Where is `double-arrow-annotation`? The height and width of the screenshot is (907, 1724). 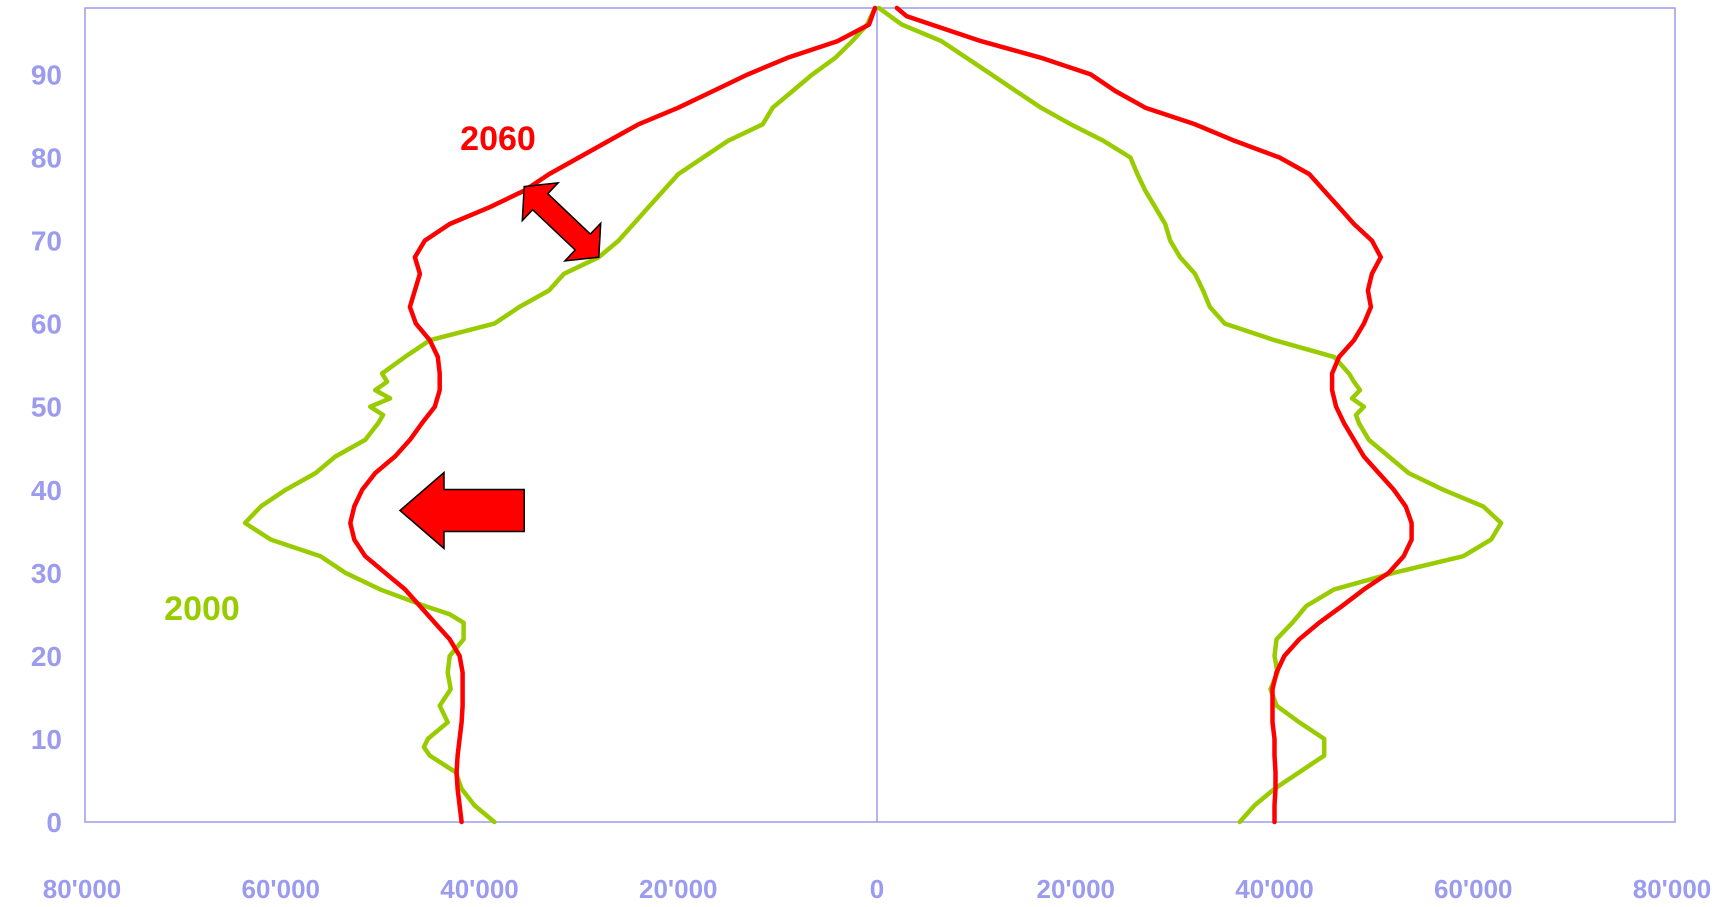 double-arrow-annotation is located at coordinates (561, 221).